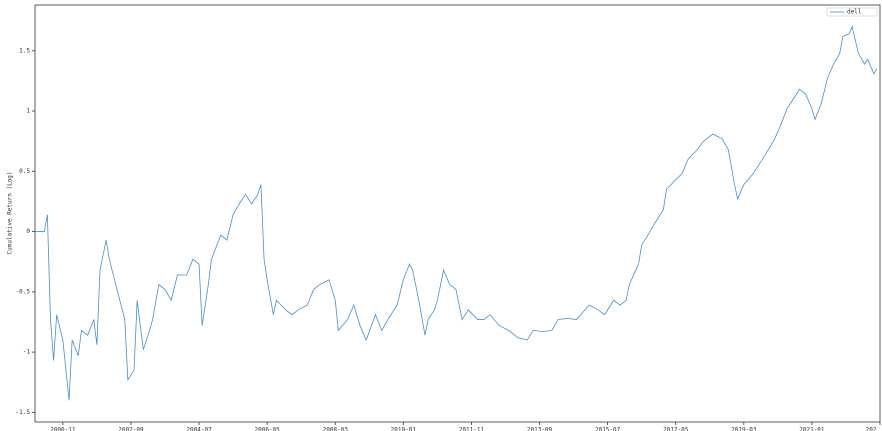  I want to click on x-tick-label: 2002-09, so click(131, 429).